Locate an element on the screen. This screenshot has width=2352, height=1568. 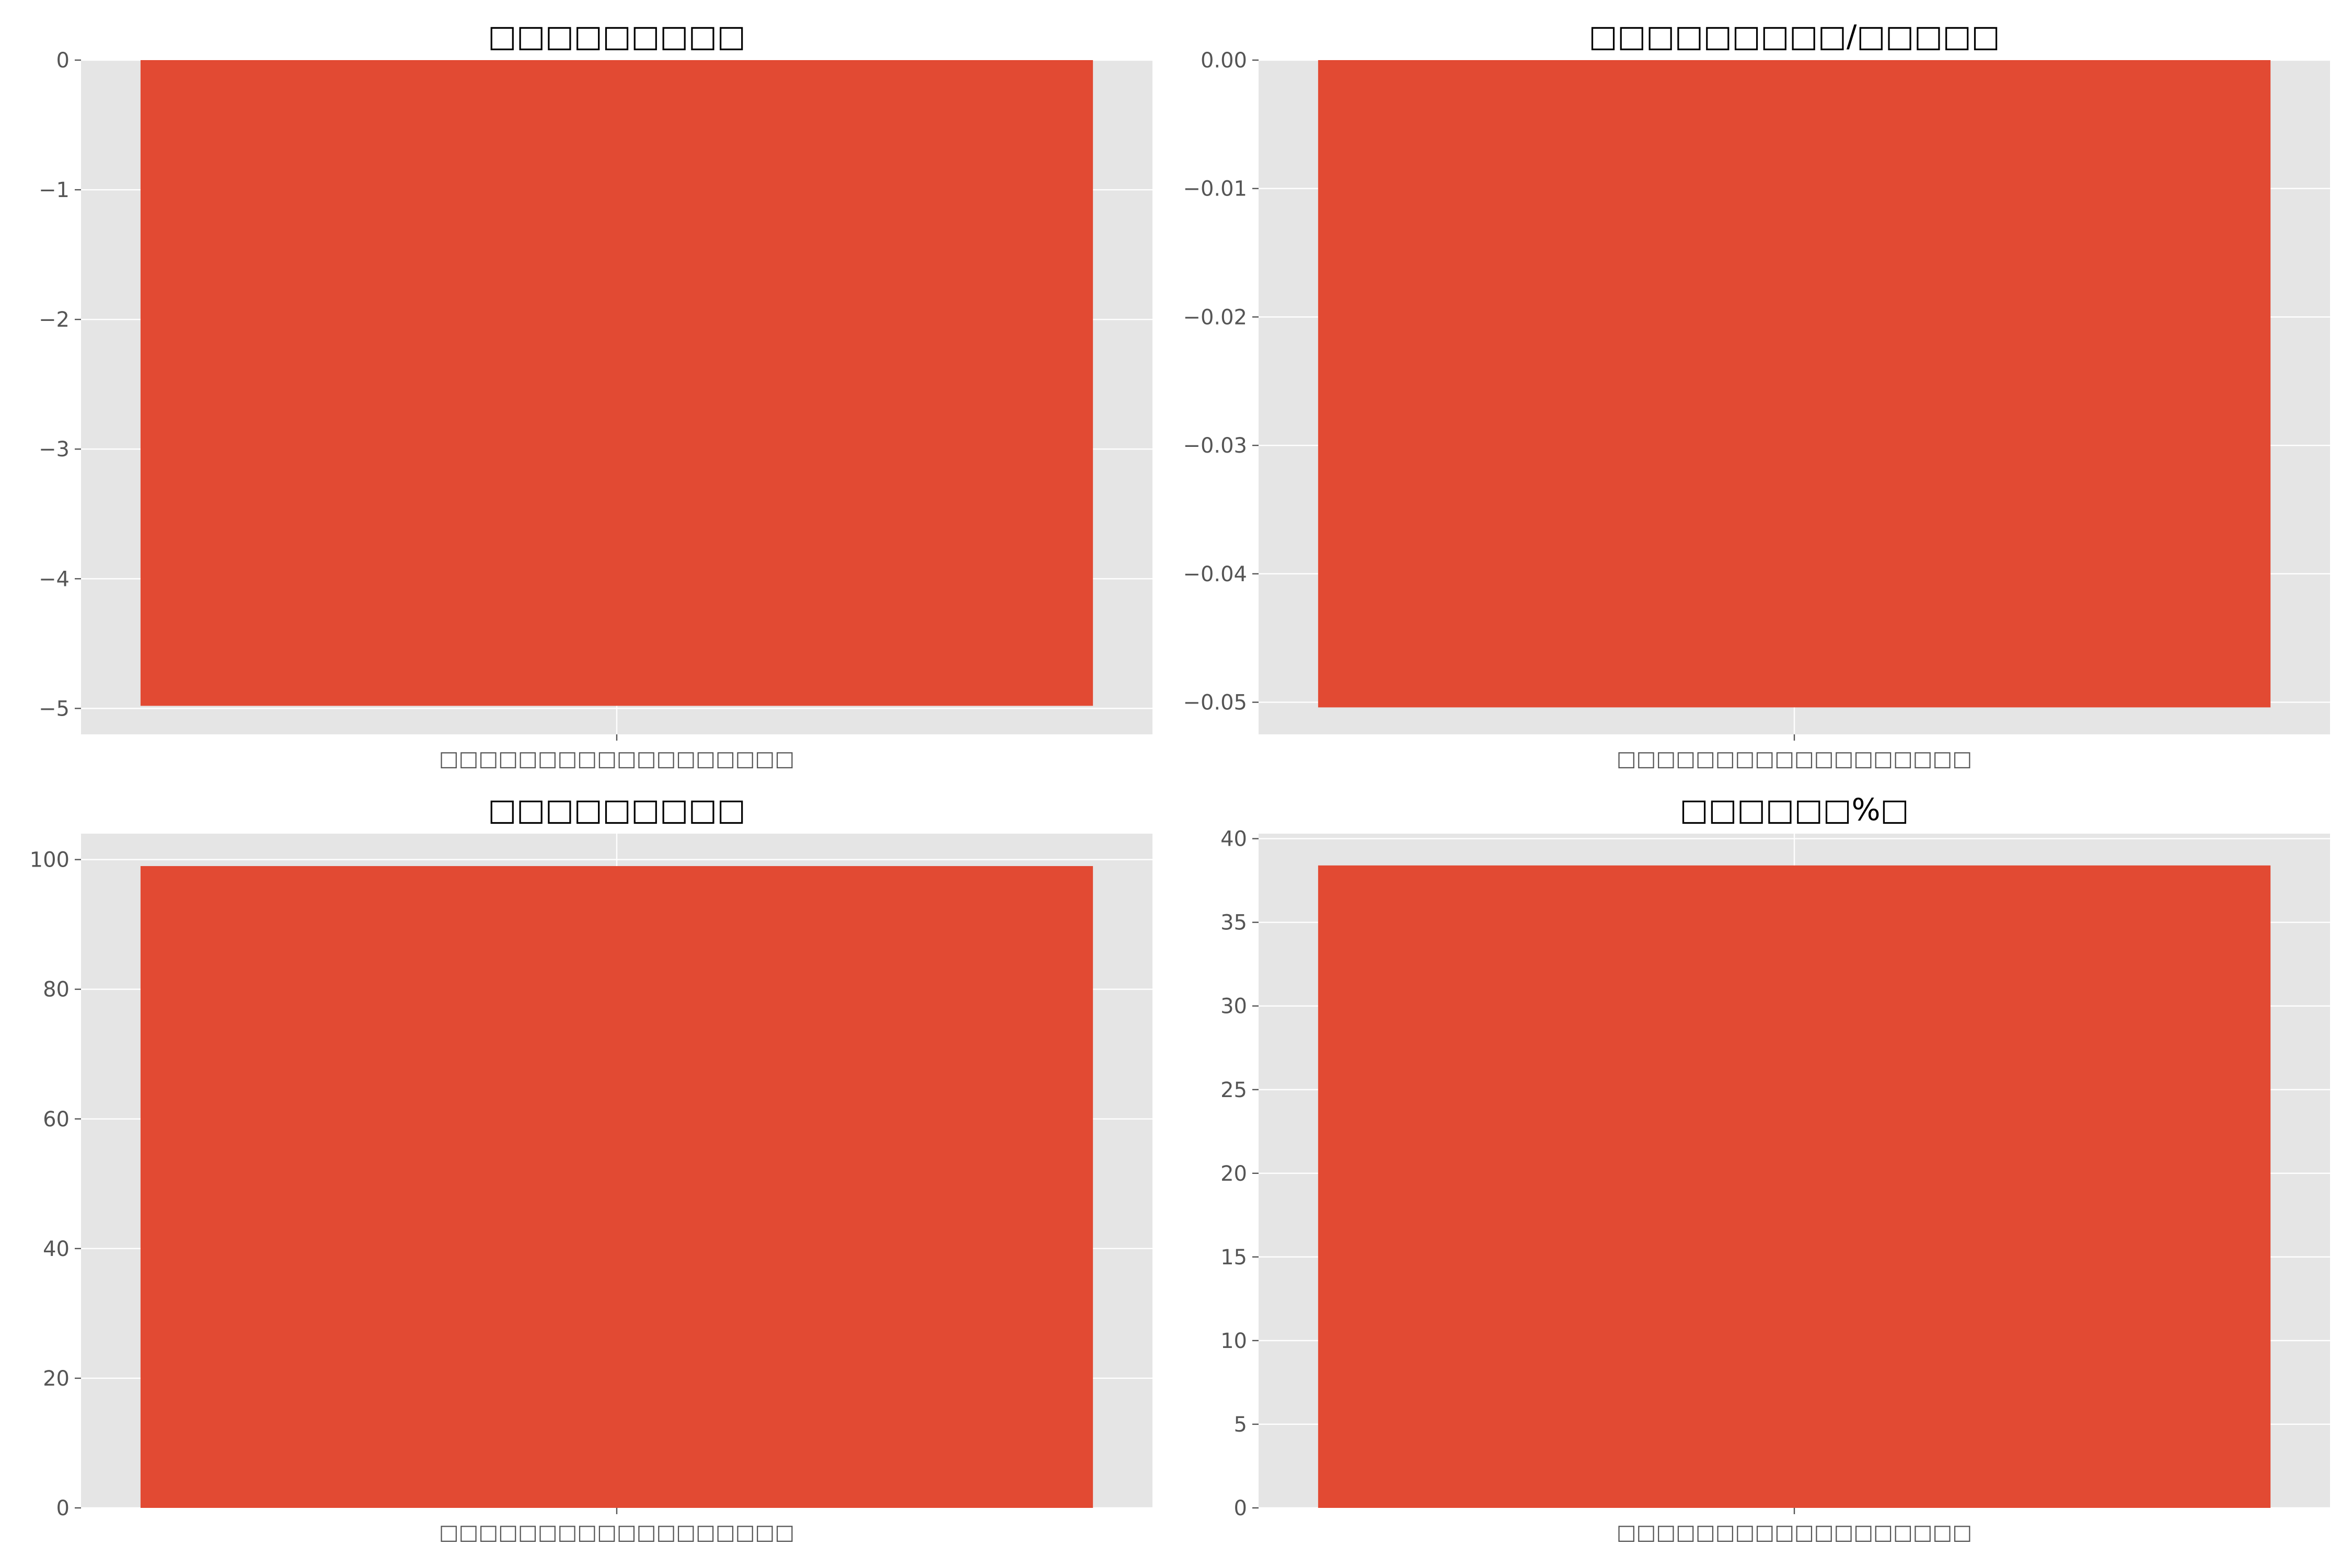
y-tick-label: −0.03 is located at coordinates (1215, 446).